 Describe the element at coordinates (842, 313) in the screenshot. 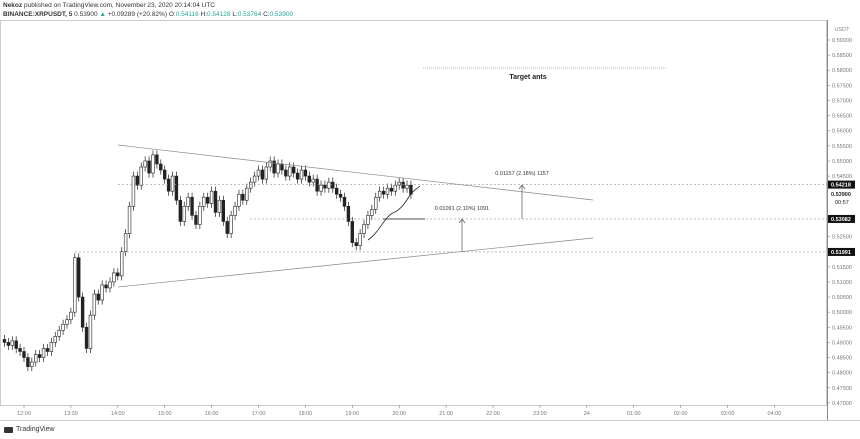

I see `y-tick-label: 0.50000` at that location.